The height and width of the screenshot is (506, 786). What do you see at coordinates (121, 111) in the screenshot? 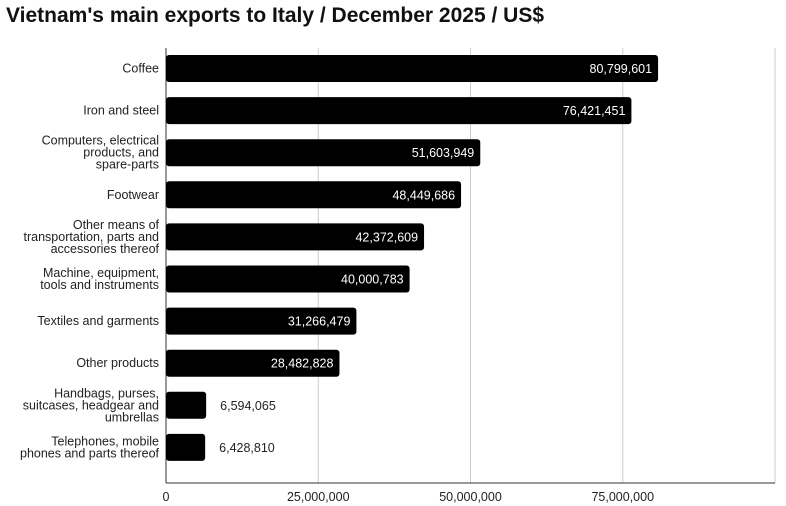
I see `category-label: Iron and steel` at bounding box center [121, 111].